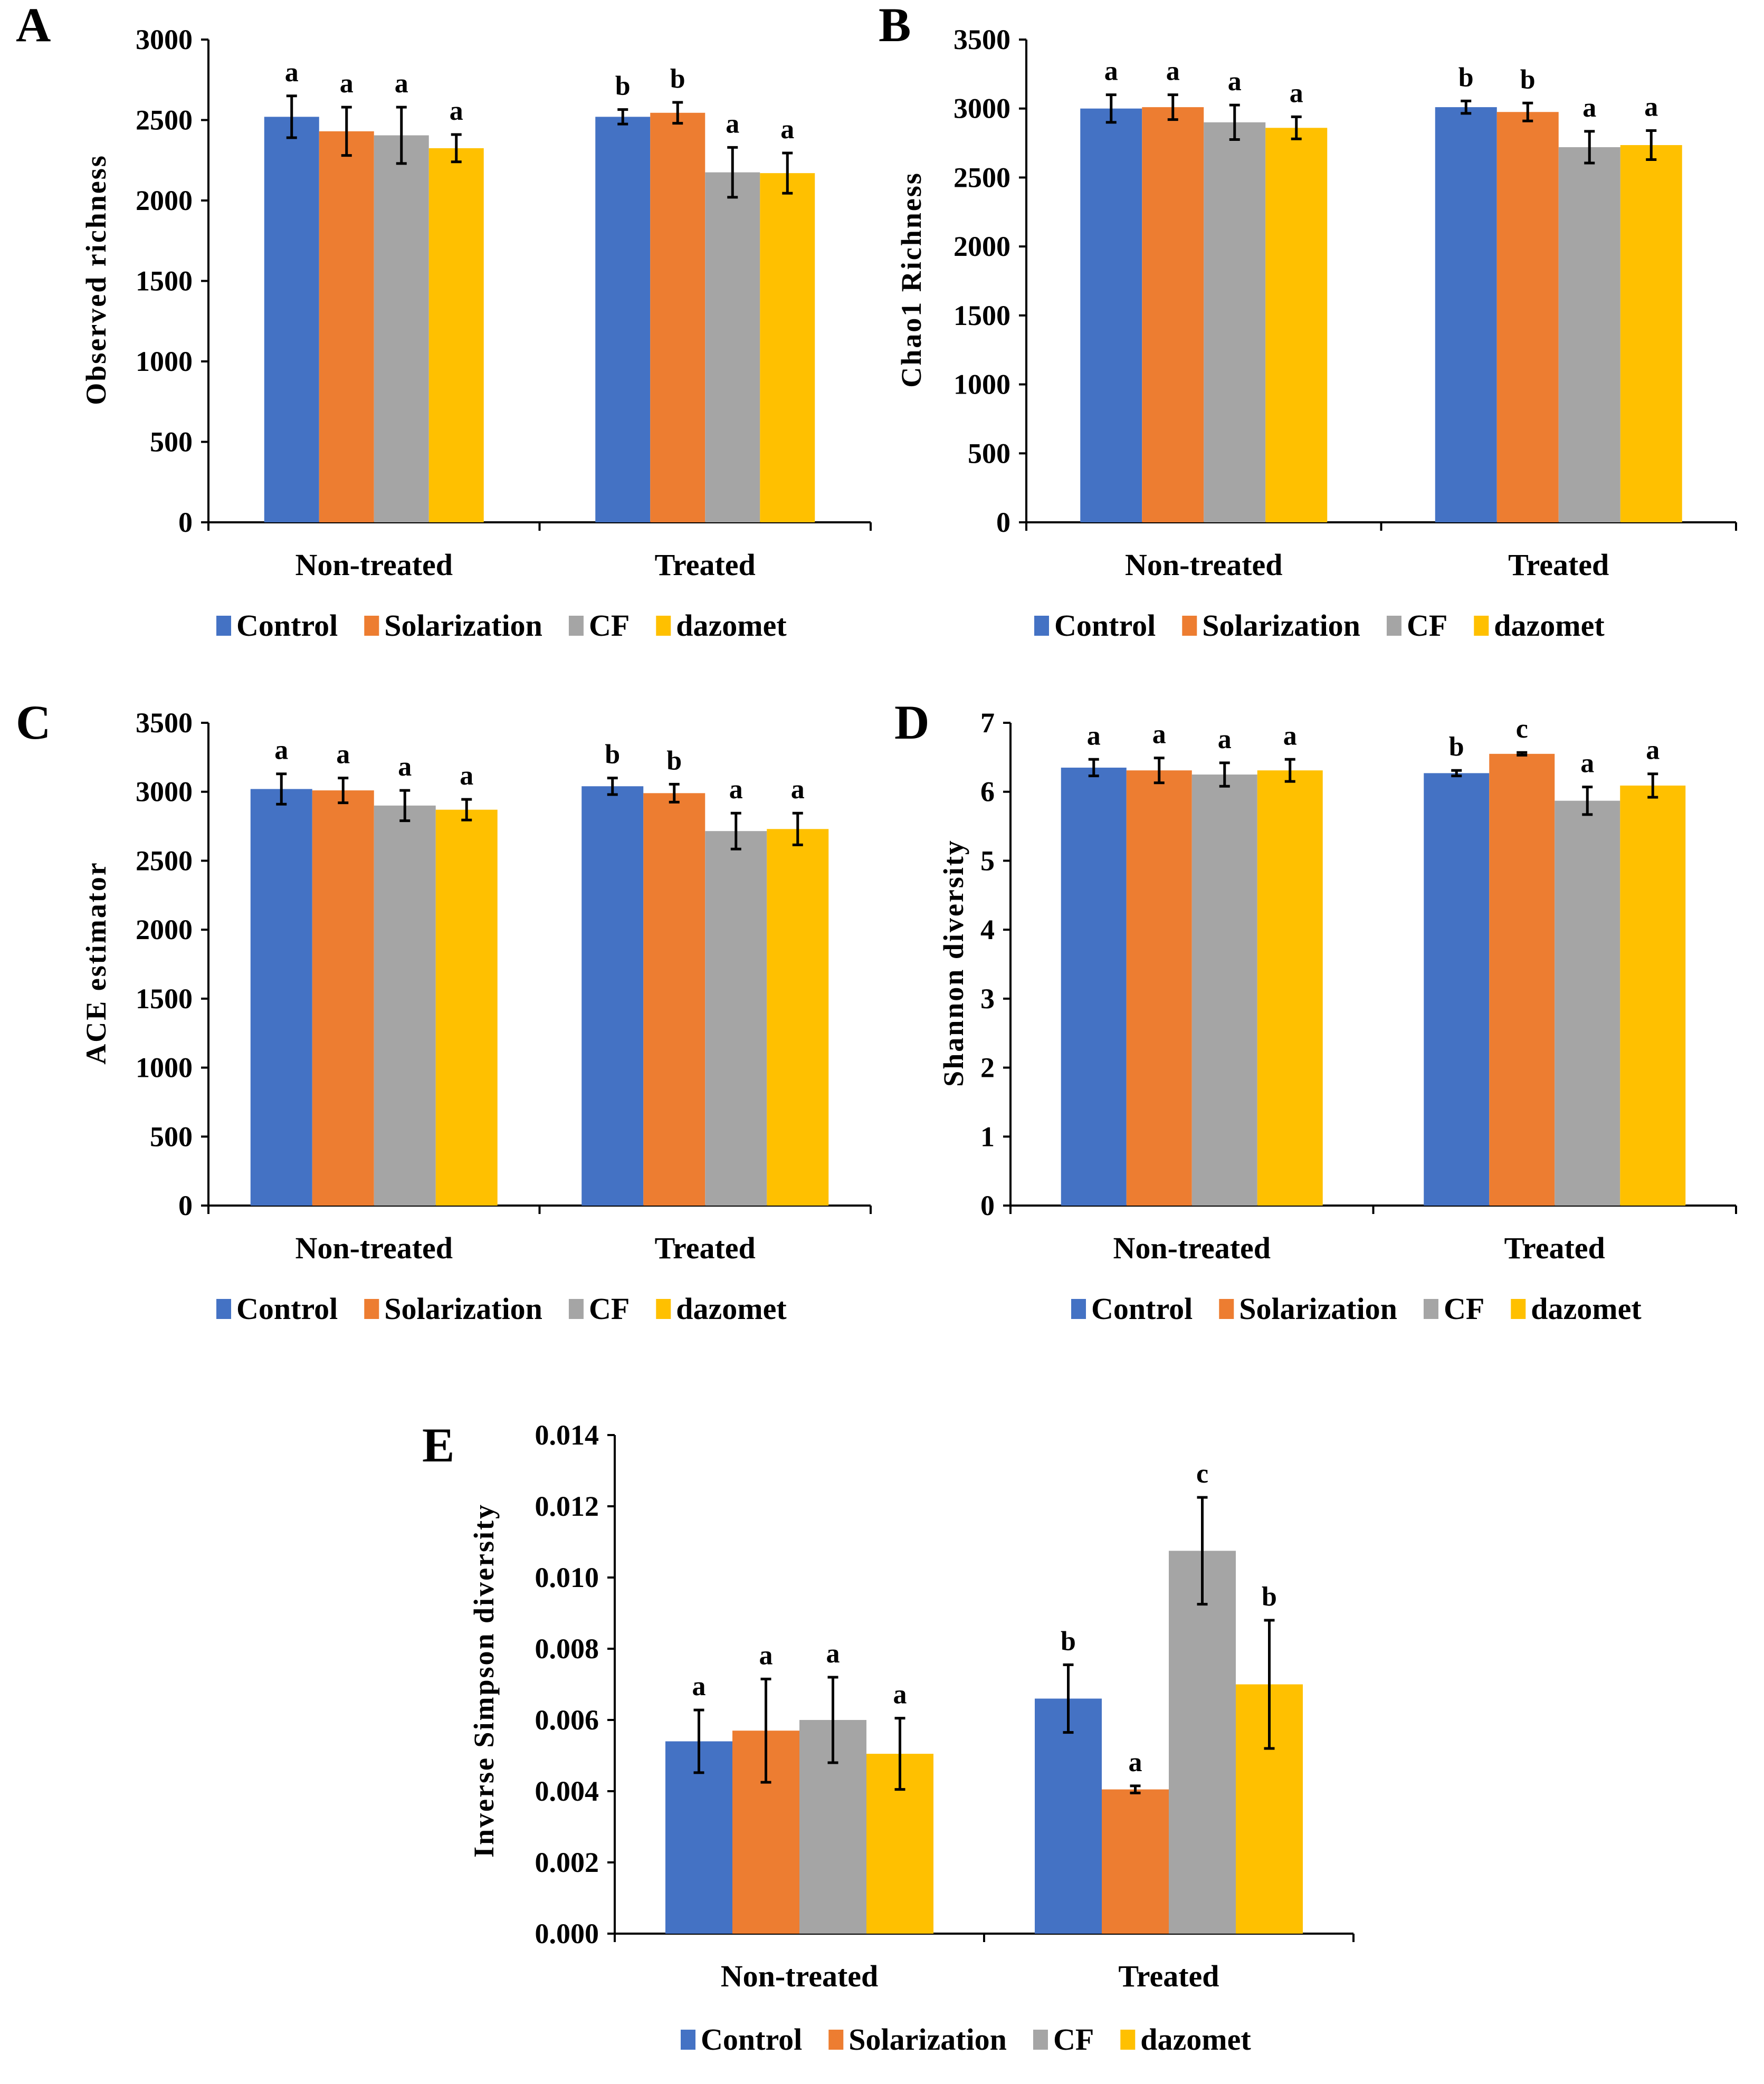  I want to click on y-tick-label: 0.000, so click(567, 1933).